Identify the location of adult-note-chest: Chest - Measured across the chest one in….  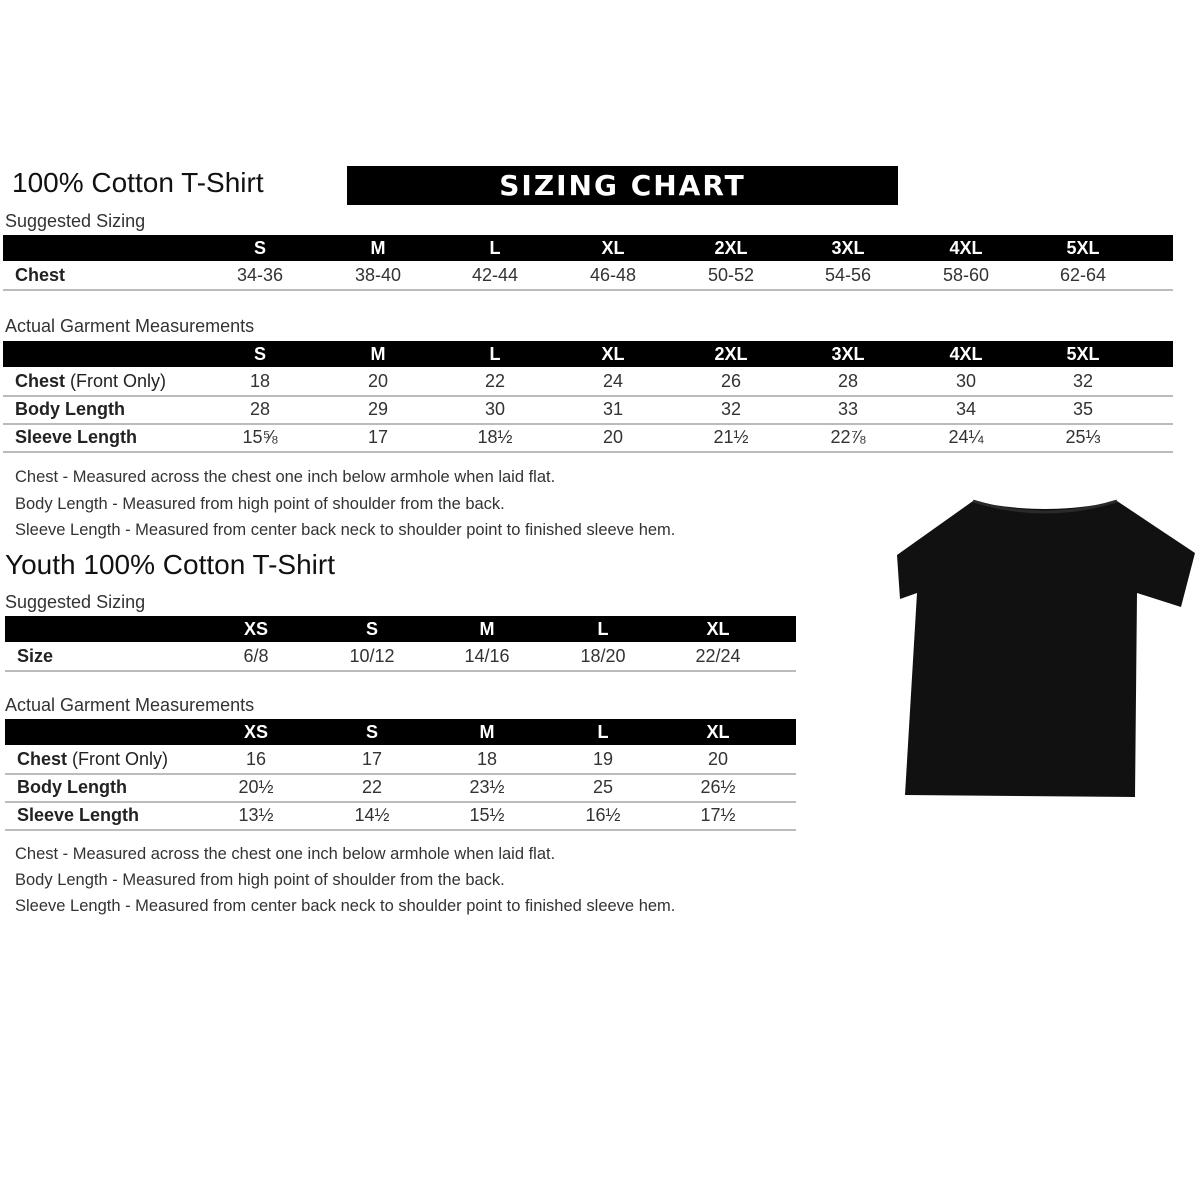
(285, 477).